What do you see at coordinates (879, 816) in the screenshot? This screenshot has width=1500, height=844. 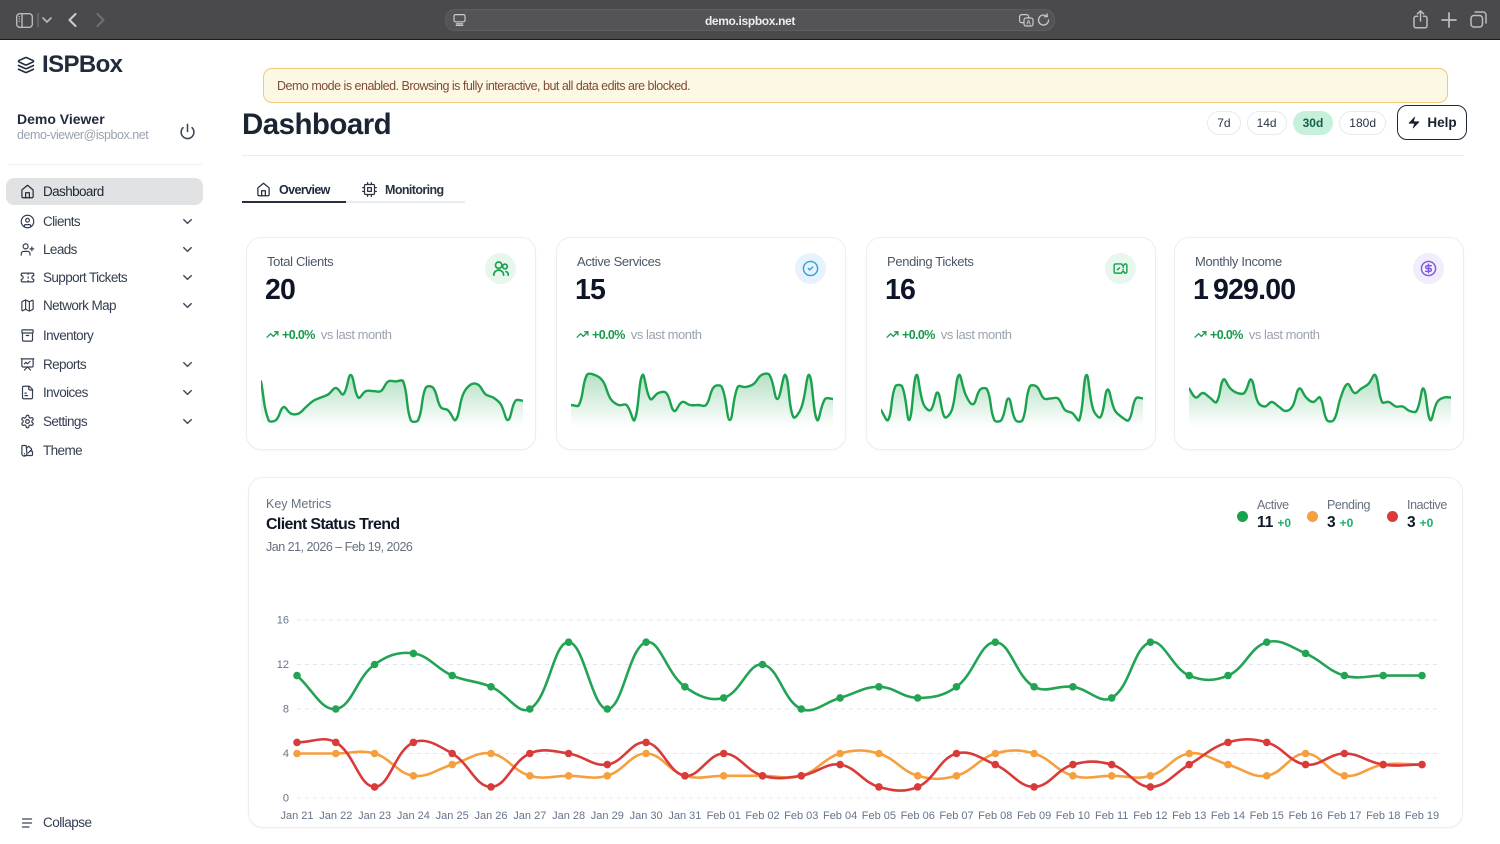 I see `svg-text: Feb 05` at bounding box center [879, 816].